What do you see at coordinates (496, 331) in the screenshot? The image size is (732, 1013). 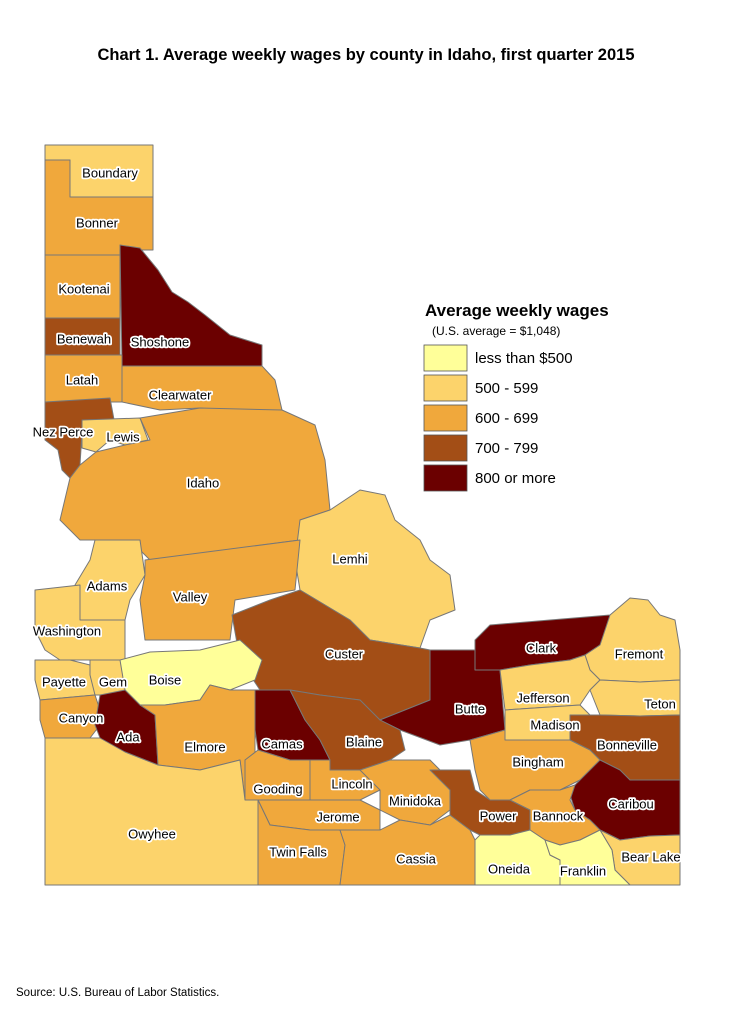 I see `legend-subtitle: (U.S. average = $1,048)` at bounding box center [496, 331].